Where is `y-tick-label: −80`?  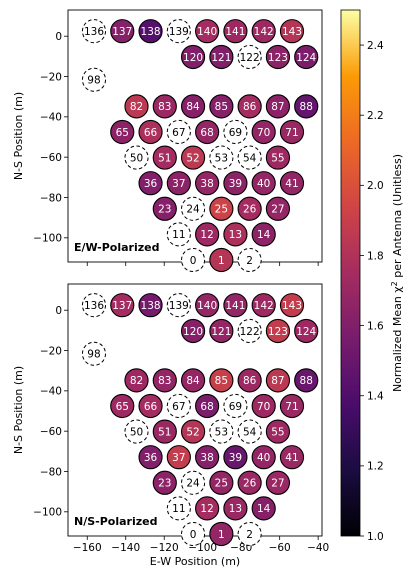 y-tick-label: −80 is located at coordinates (51, 198).